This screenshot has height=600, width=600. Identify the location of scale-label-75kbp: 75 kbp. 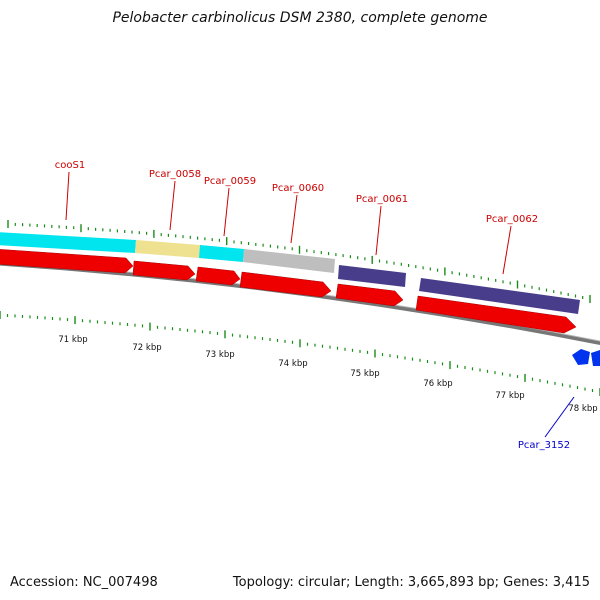
(364, 374).